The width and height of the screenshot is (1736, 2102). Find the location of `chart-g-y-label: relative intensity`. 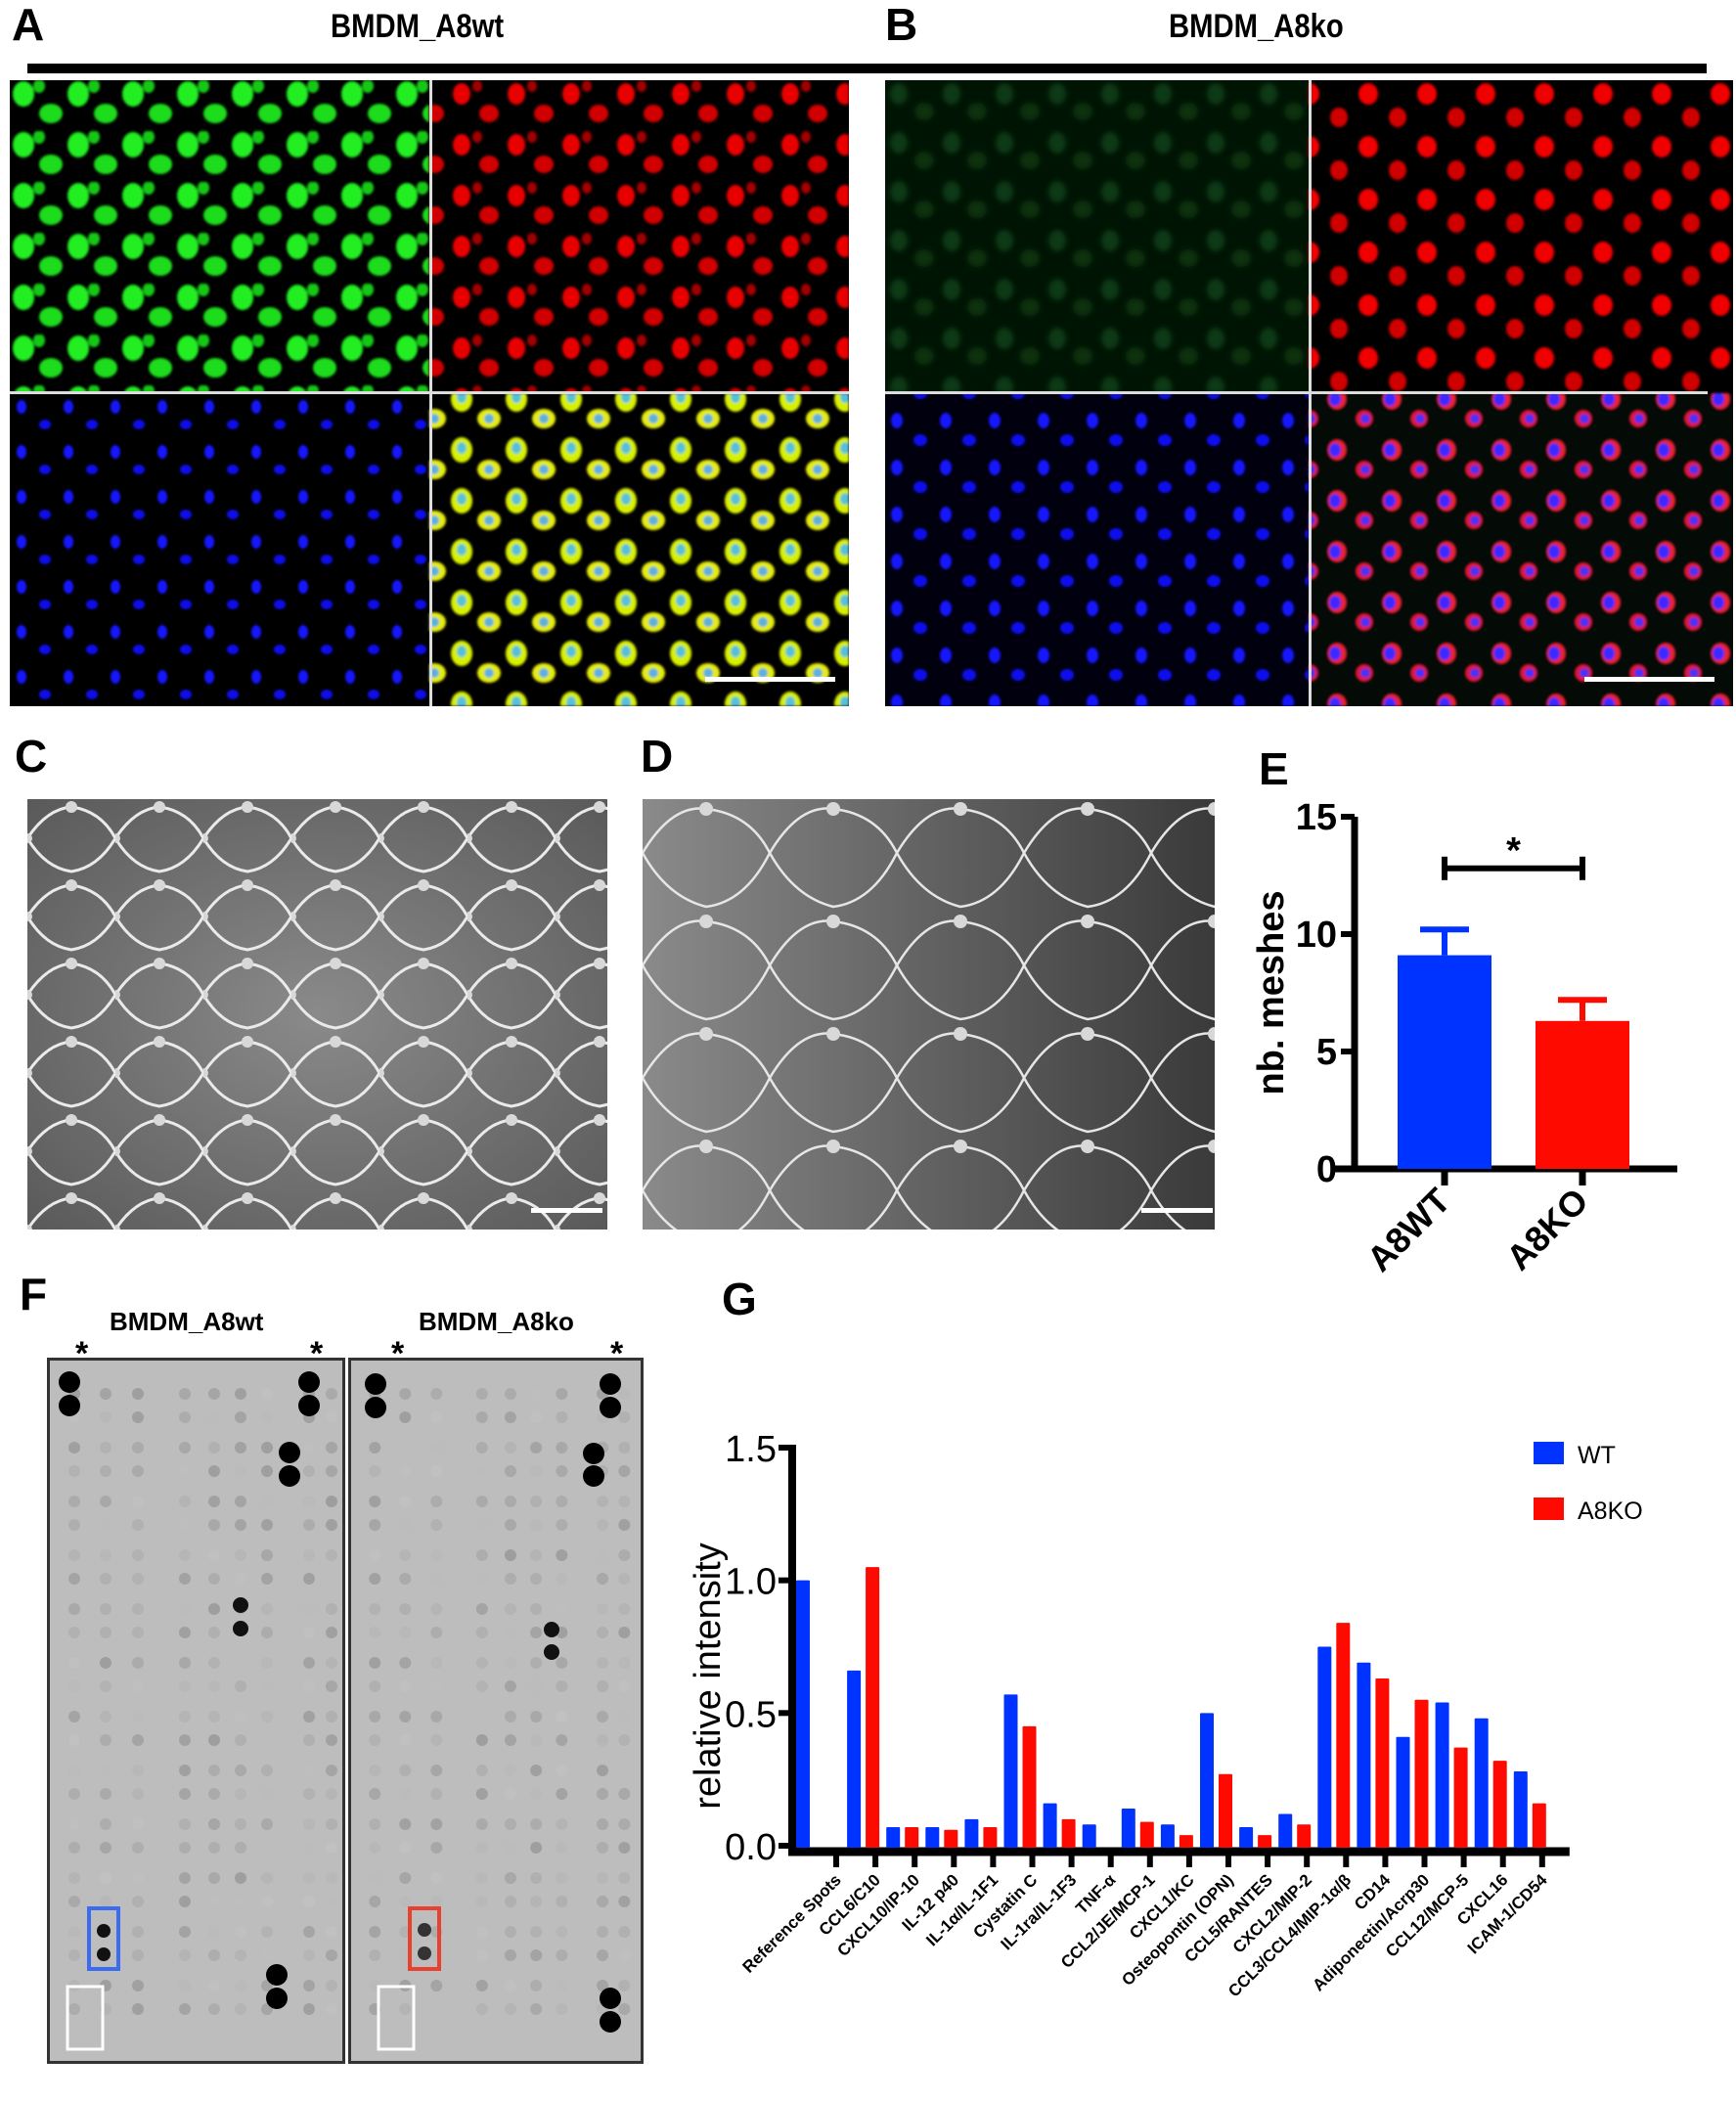

chart-g-y-label: relative intensity is located at coordinates (708, 1676).